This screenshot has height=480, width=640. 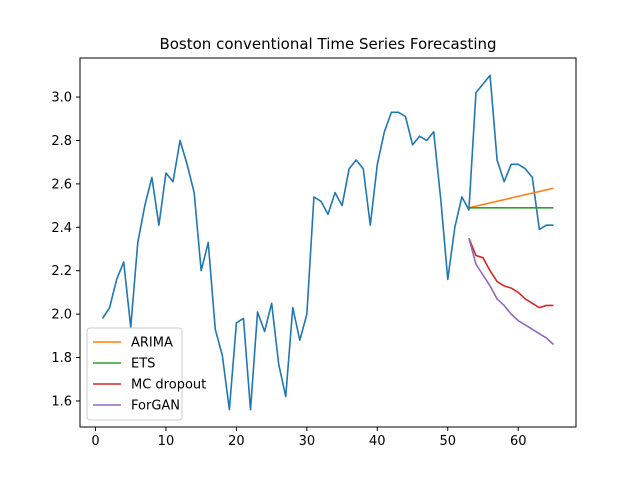 What do you see at coordinates (61, 228) in the screenshot?
I see `y-tick-label: 2.4` at bounding box center [61, 228].